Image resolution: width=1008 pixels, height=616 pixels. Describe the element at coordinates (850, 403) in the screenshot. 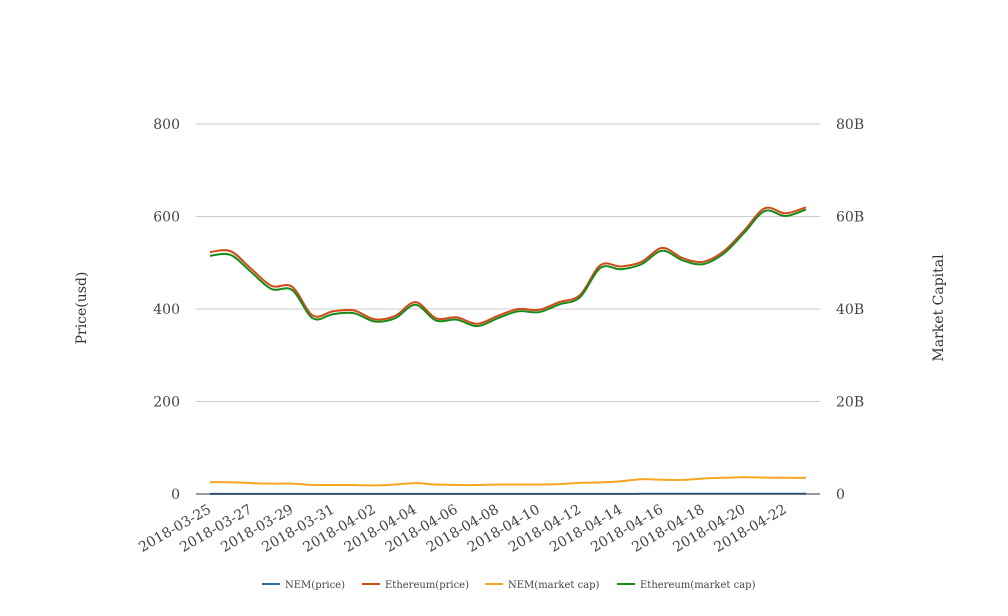

I see `right-y-tick-label: 20B` at that location.